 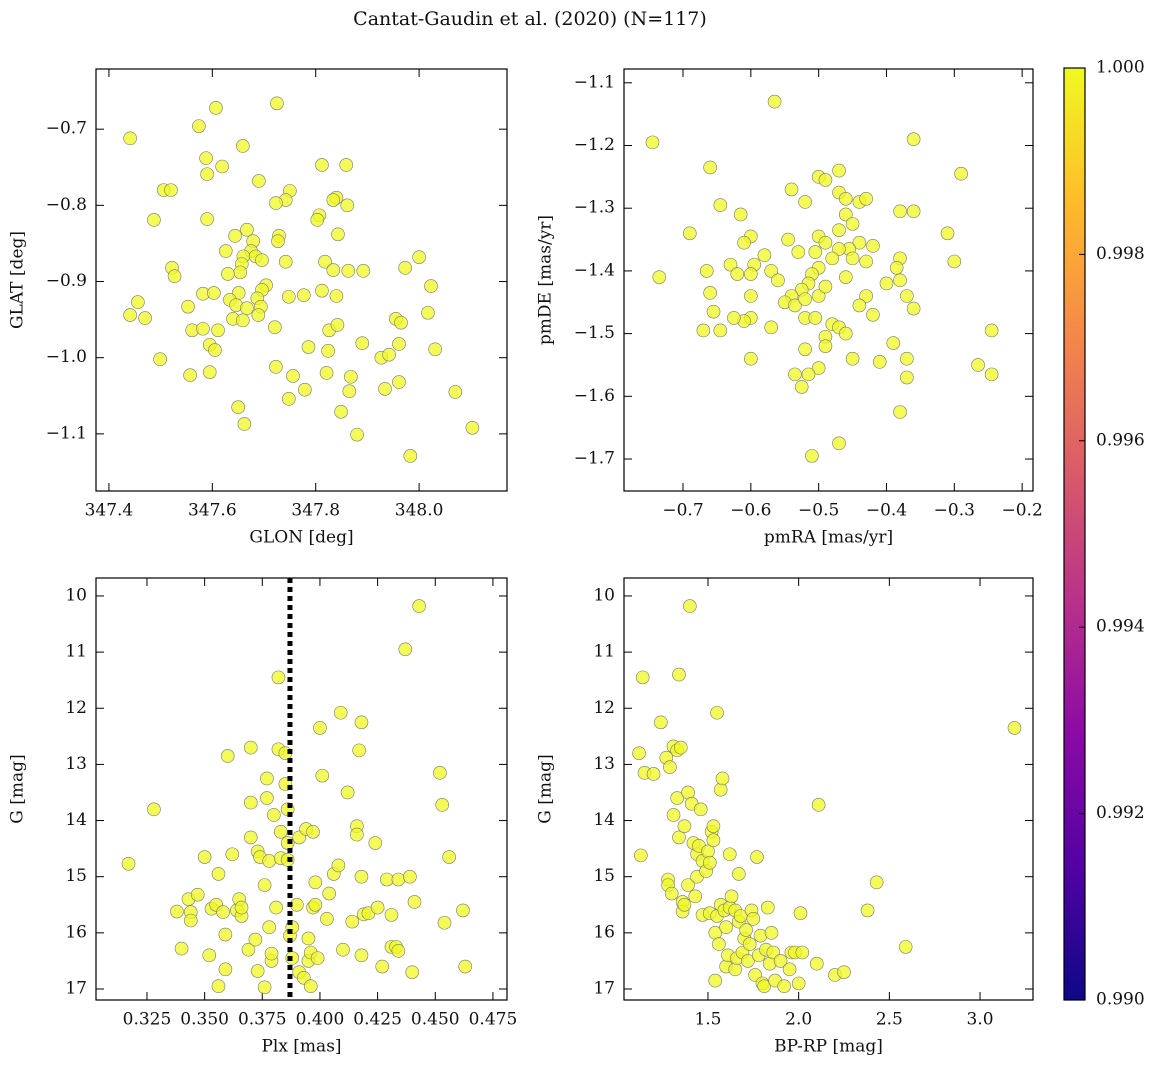 What do you see at coordinates (320, 1020) in the screenshot?
I see `x-tick-label: 0.400` at bounding box center [320, 1020].